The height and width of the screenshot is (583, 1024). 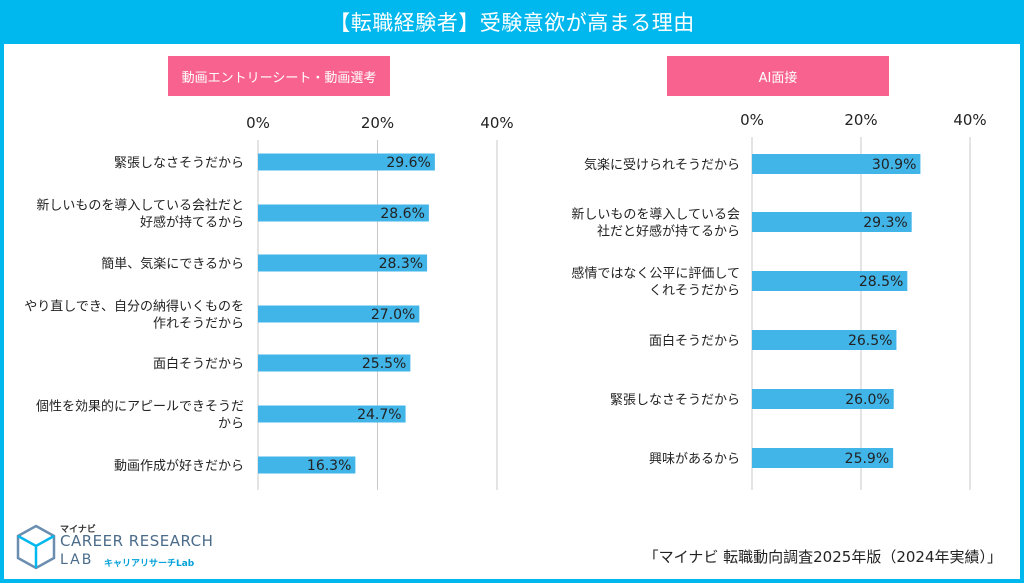 What do you see at coordinates (379, 415) in the screenshot?
I see `left-value-label: 24.7%` at bounding box center [379, 415].